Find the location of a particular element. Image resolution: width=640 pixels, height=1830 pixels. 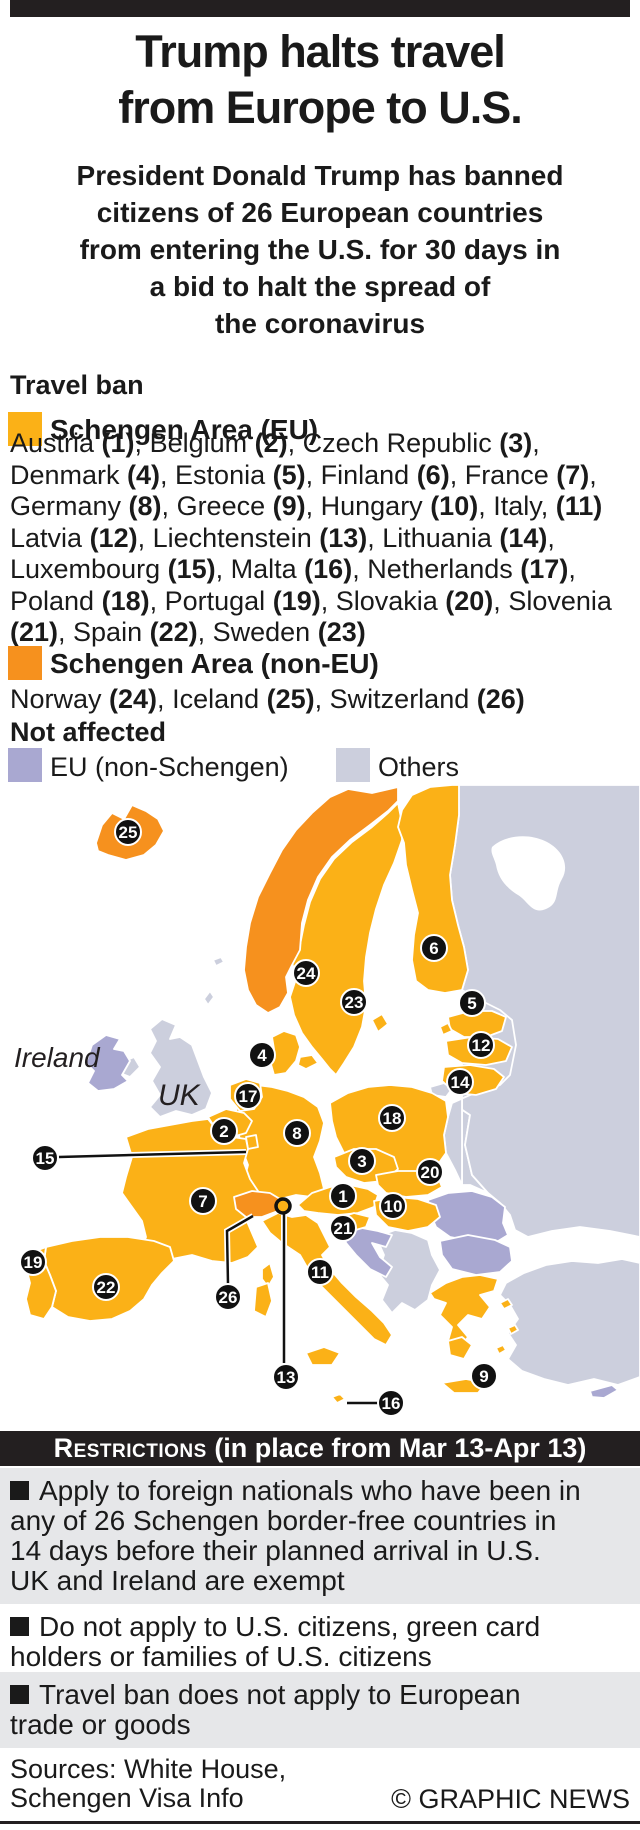

svg-text: 26 is located at coordinates (228, 1297).